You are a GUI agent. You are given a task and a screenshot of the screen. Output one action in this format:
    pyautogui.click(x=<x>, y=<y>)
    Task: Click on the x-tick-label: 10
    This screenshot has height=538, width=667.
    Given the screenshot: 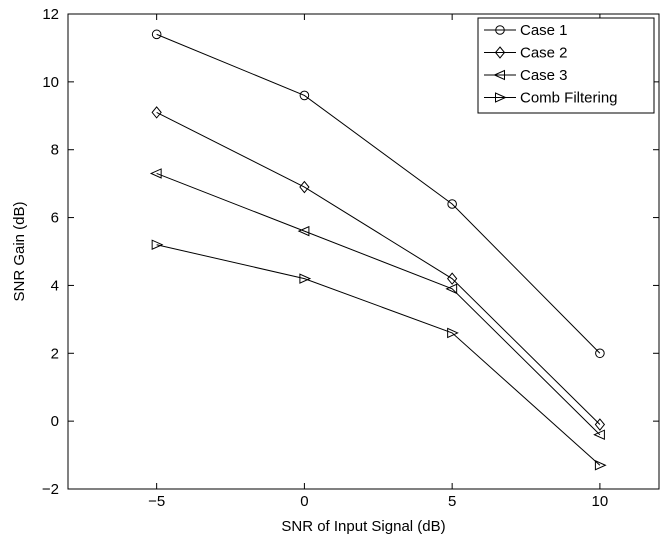 What is the action you would take?
    pyautogui.click(x=600, y=501)
    